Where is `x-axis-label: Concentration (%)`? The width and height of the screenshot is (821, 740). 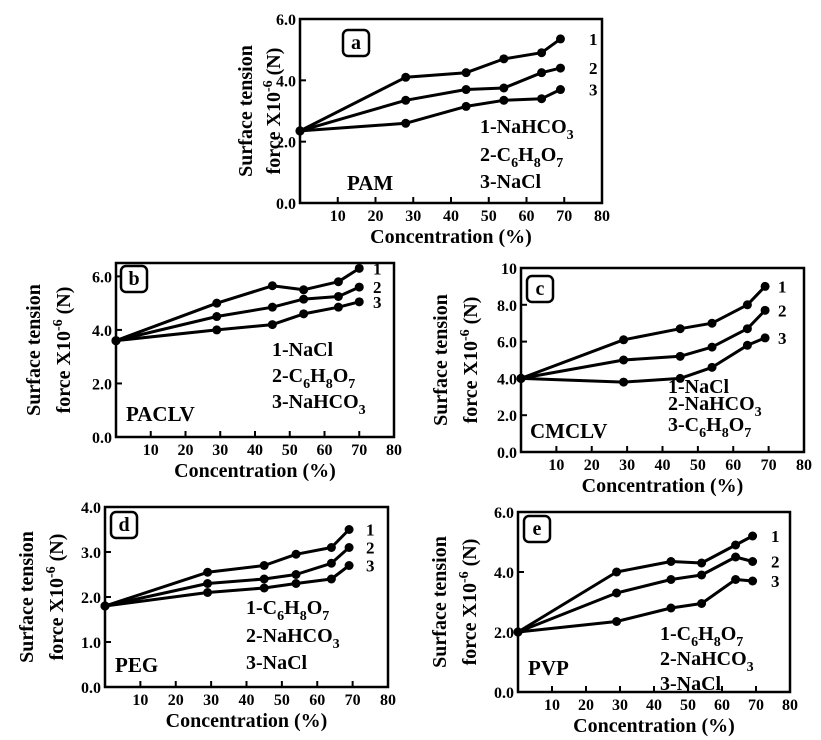
x-axis-label: Concentration (%) is located at coordinates (255, 471).